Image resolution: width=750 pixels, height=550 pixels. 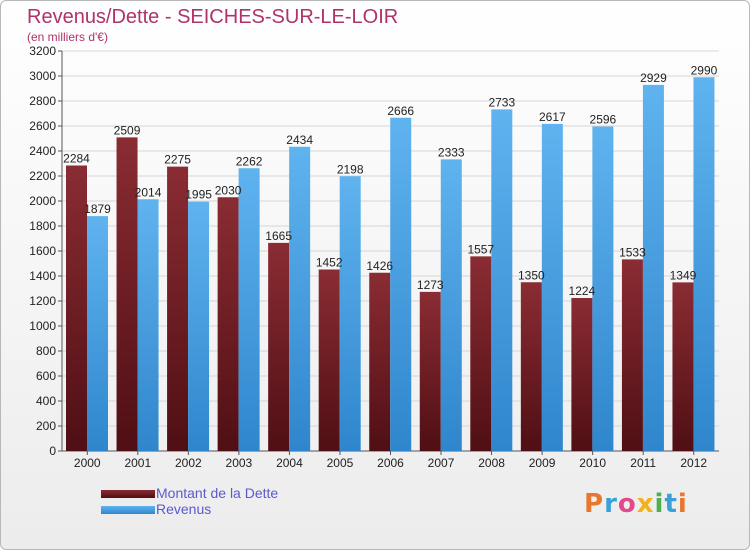 I want to click on data-label-revenus: 2733, so click(x=501, y=102).